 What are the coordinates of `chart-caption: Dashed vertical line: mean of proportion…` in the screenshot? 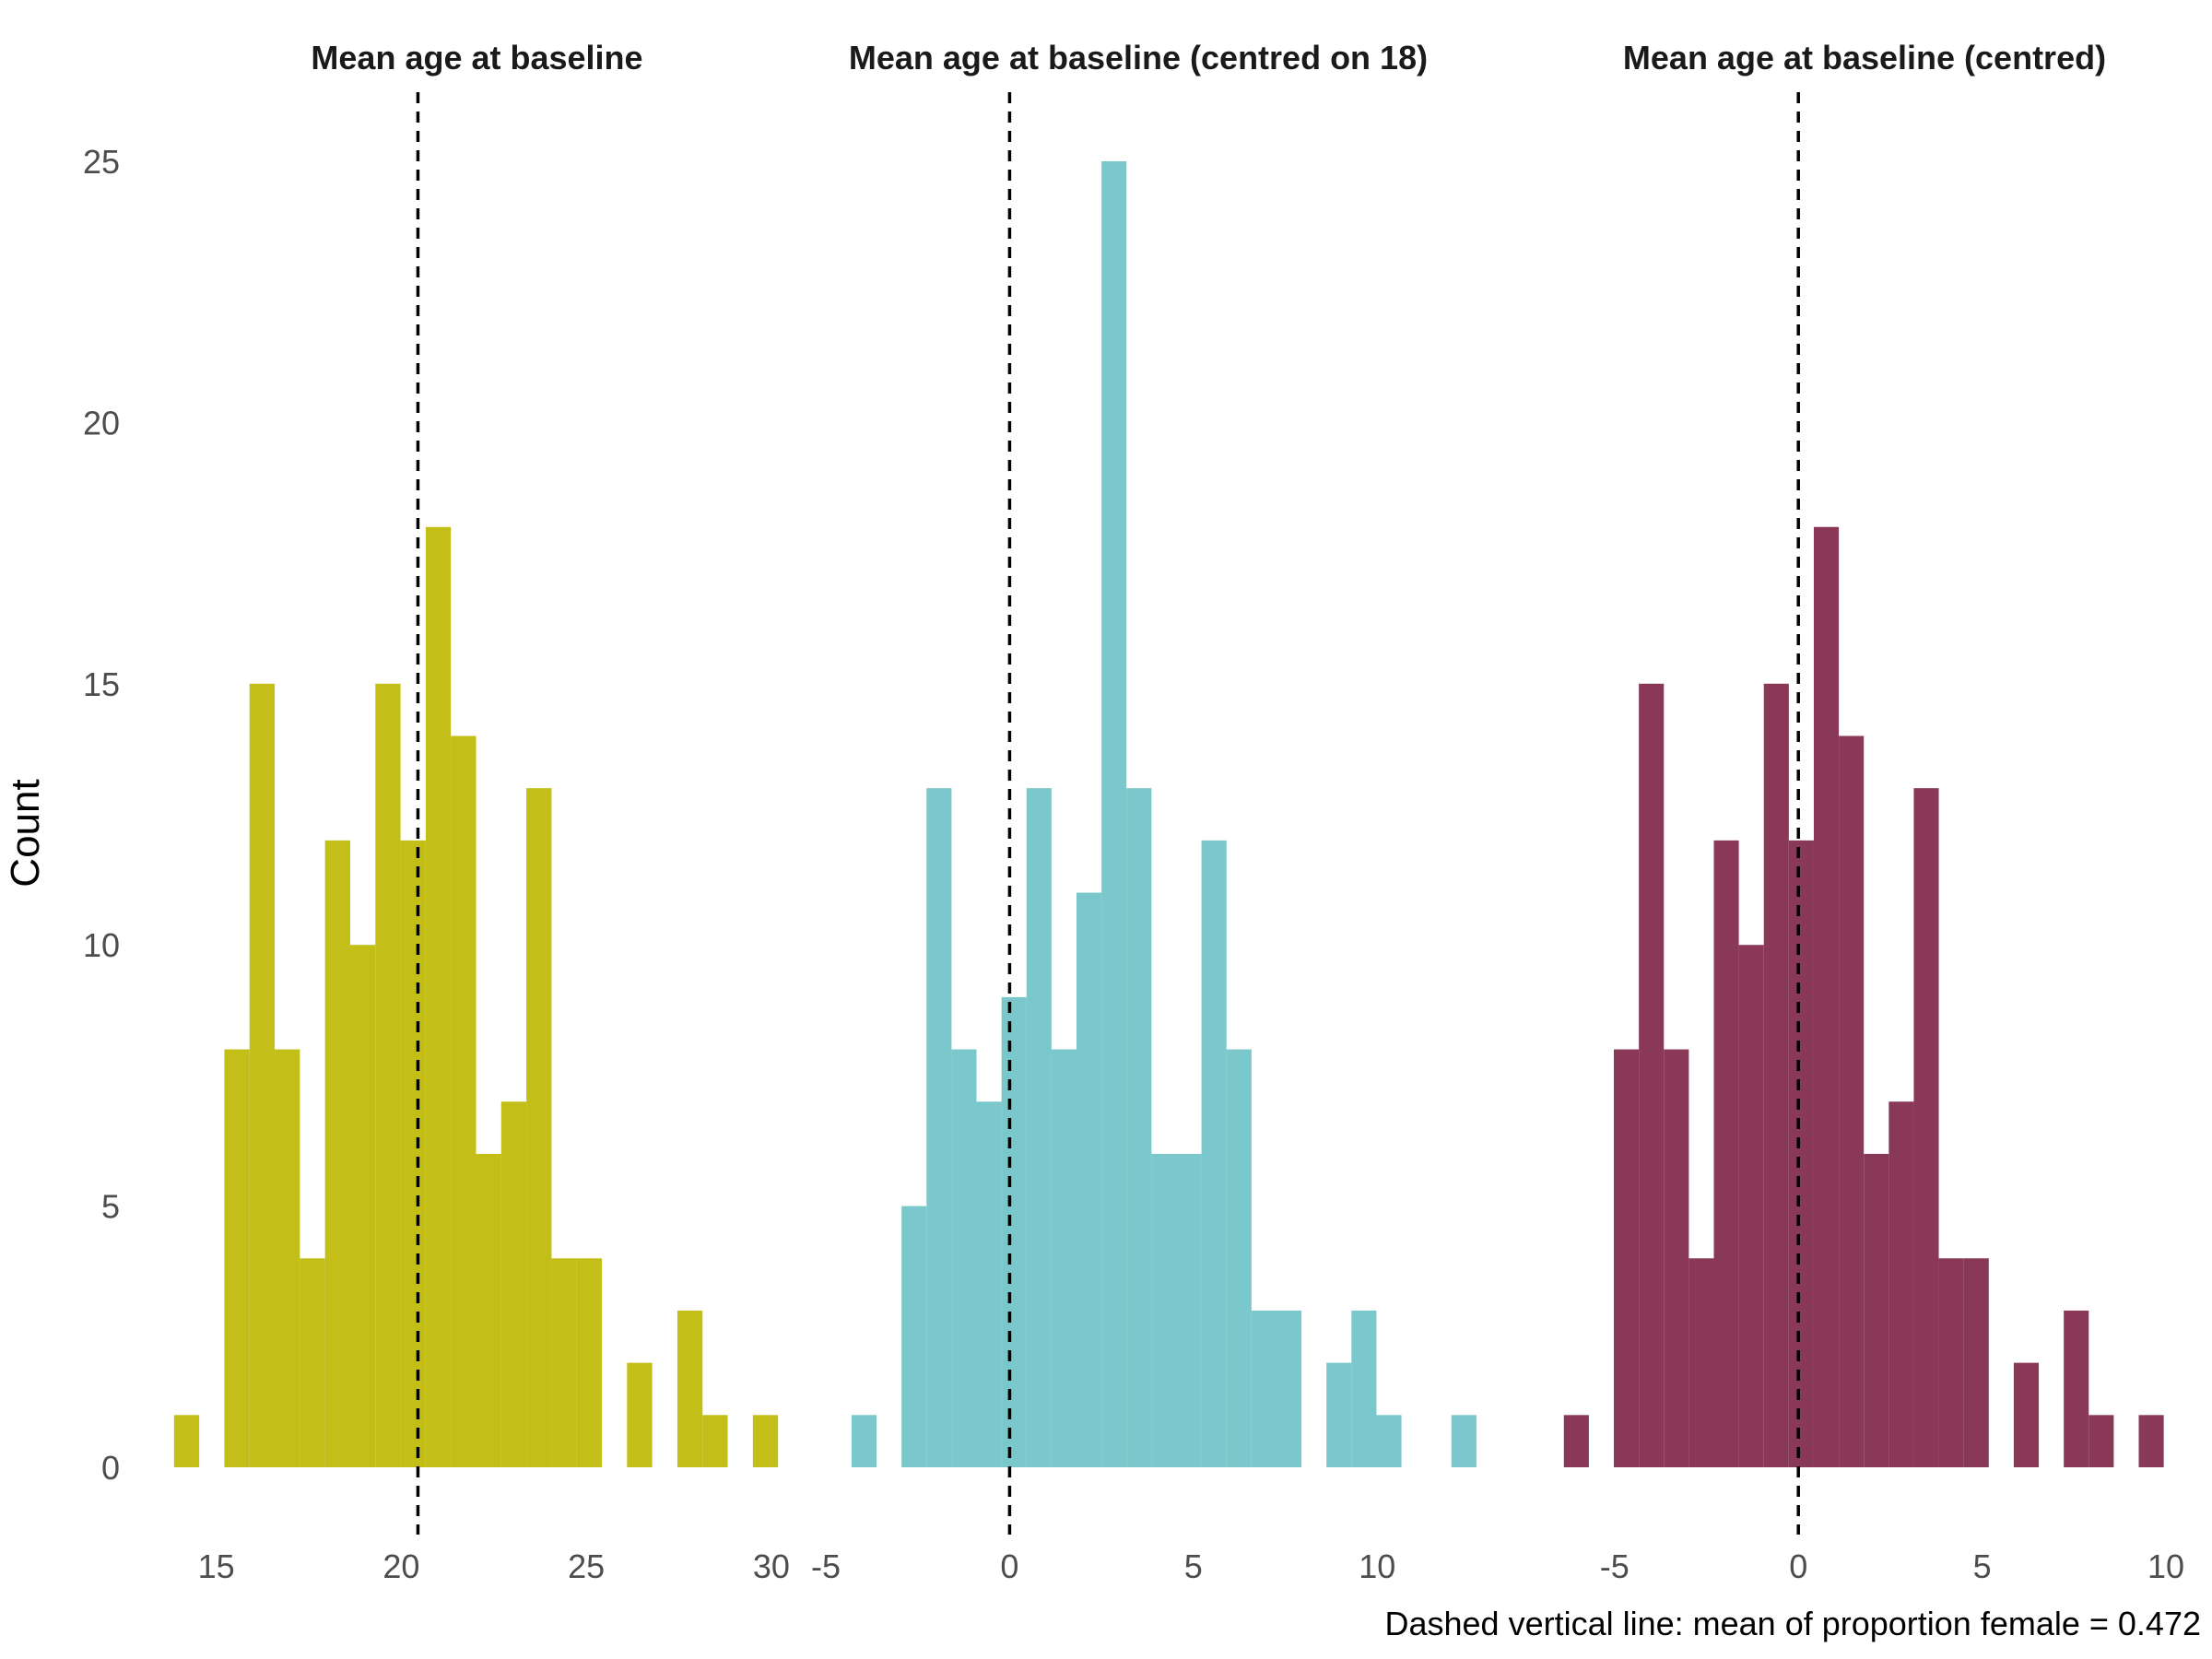 It's located at (1792, 1623).